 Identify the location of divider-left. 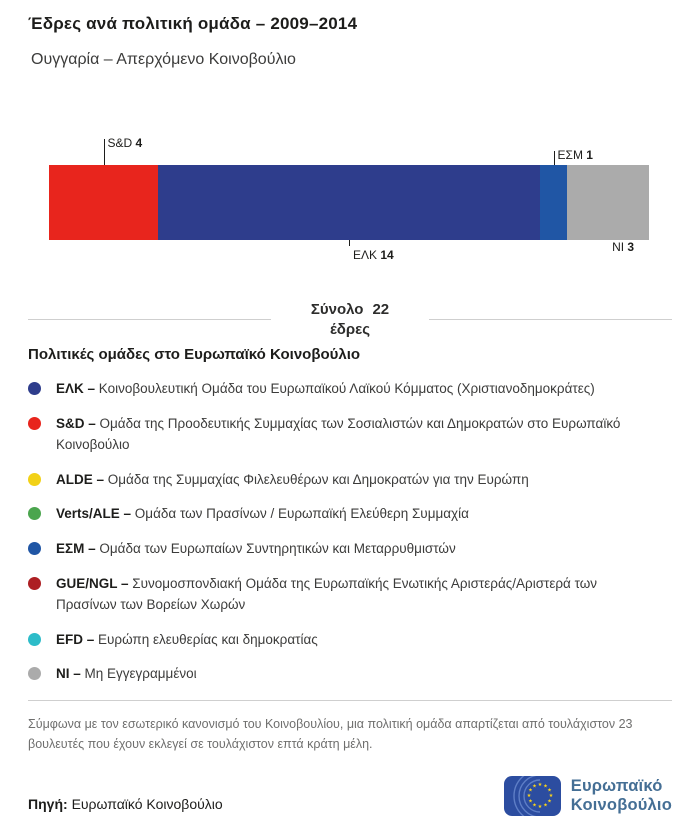
(149, 319).